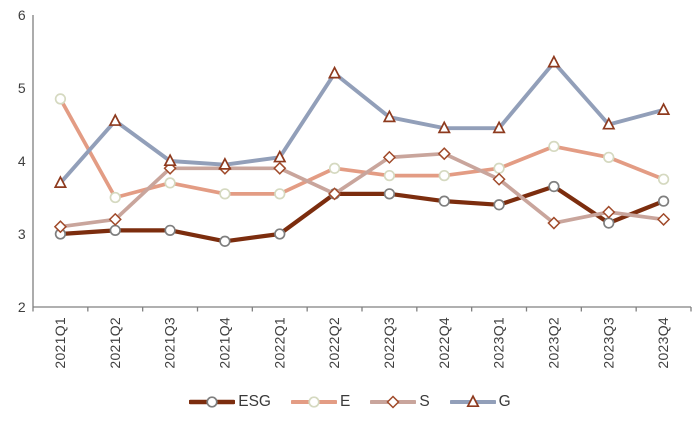 This screenshot has height=421, width=700. What do you see at coordinates (22, 234) in the screenshot?
I see `y-tick-label: 3` at bounding box center [22, 234].